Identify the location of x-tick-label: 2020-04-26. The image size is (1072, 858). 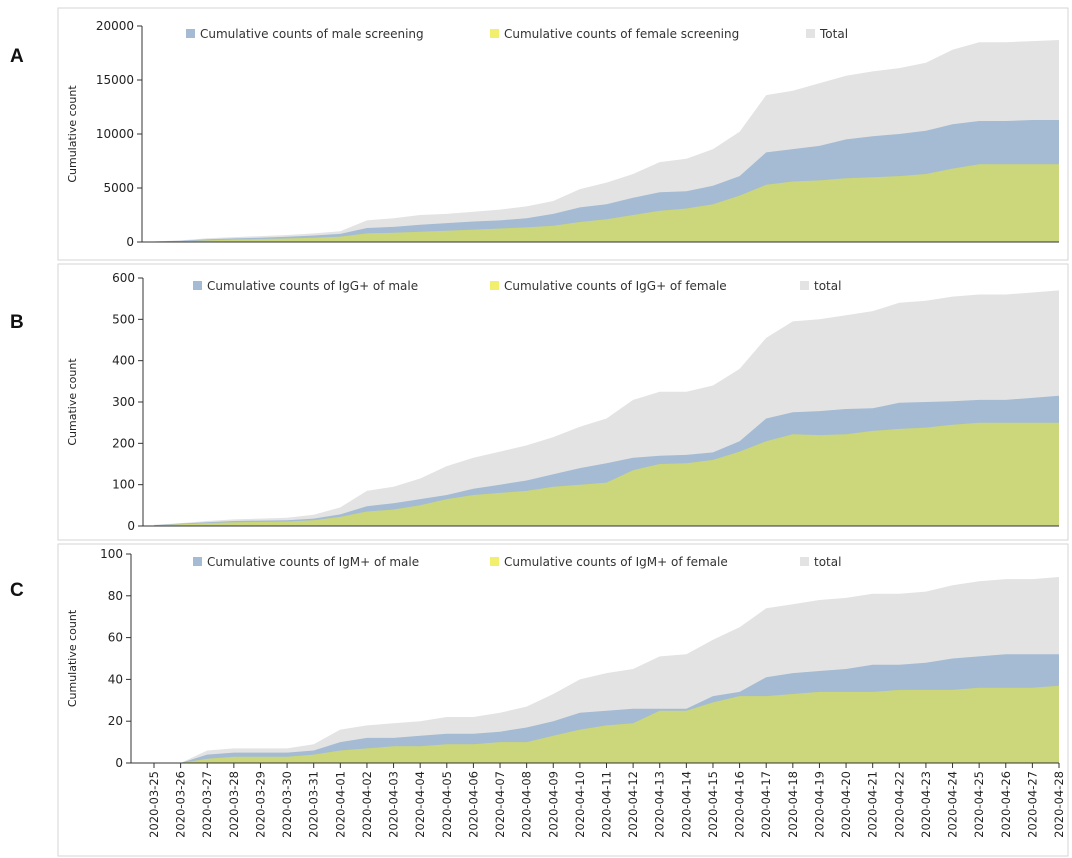
(1006, 804).